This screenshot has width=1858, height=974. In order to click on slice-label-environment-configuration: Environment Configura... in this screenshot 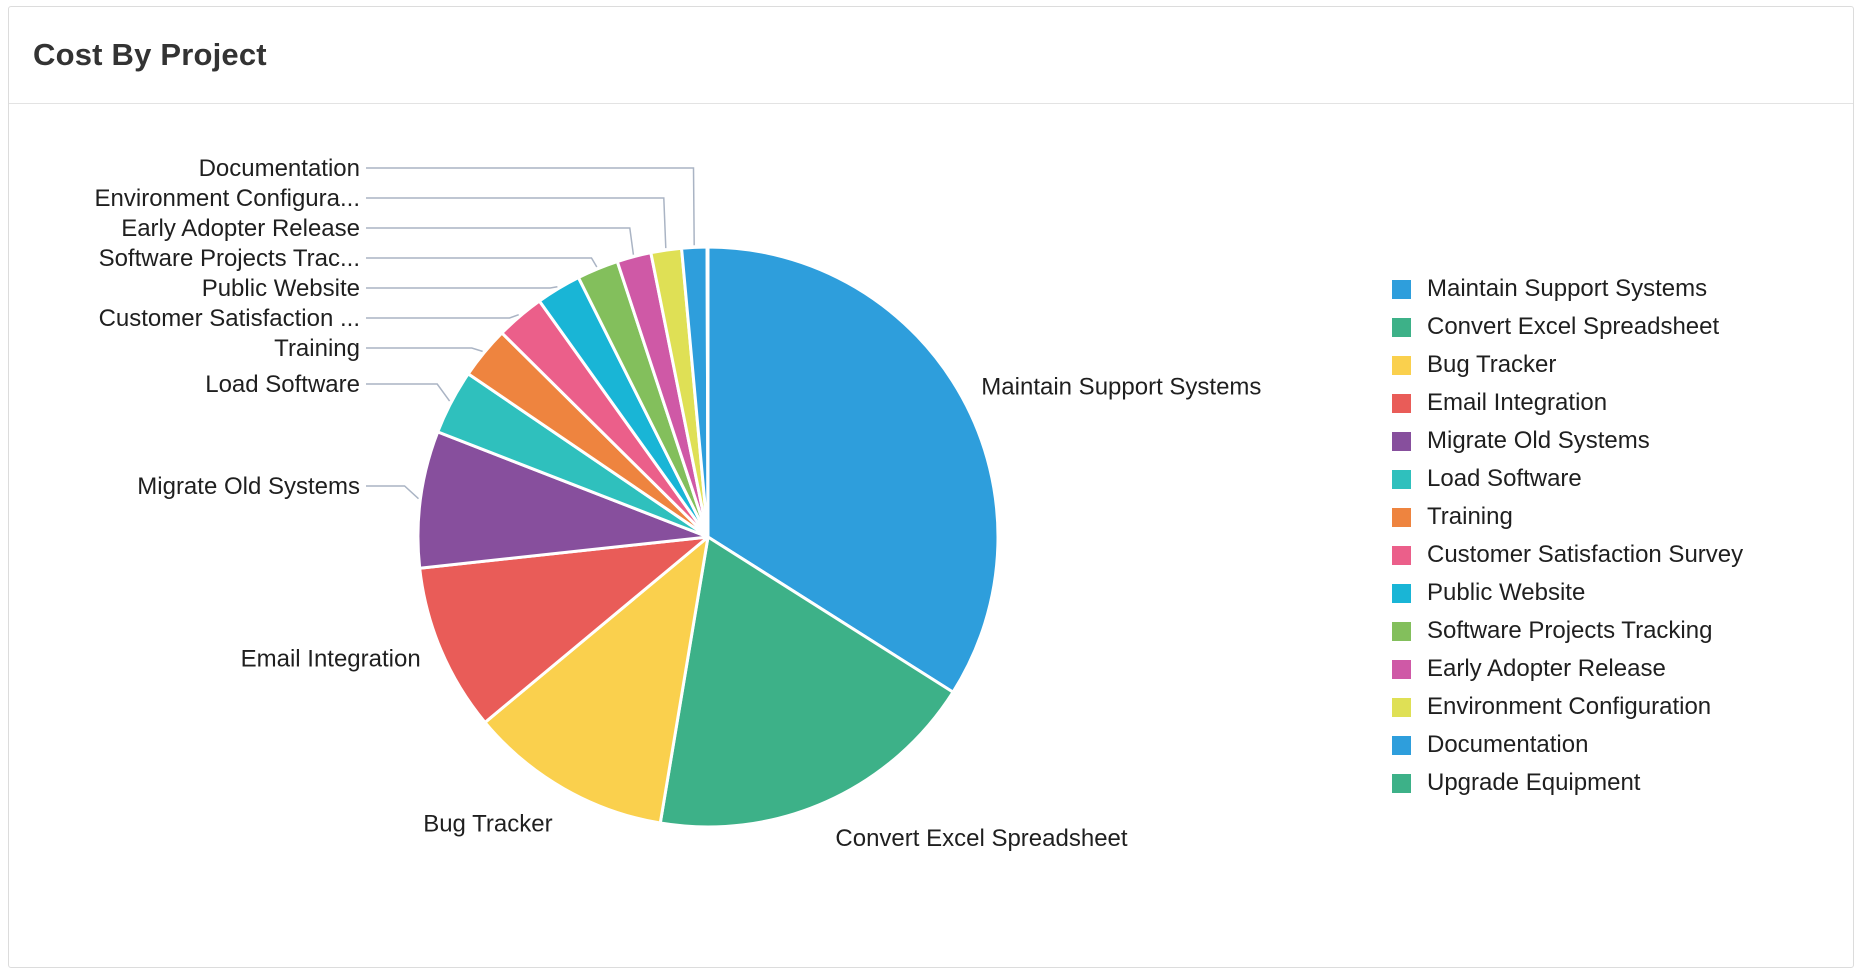, I will do `click(227, 198)`.